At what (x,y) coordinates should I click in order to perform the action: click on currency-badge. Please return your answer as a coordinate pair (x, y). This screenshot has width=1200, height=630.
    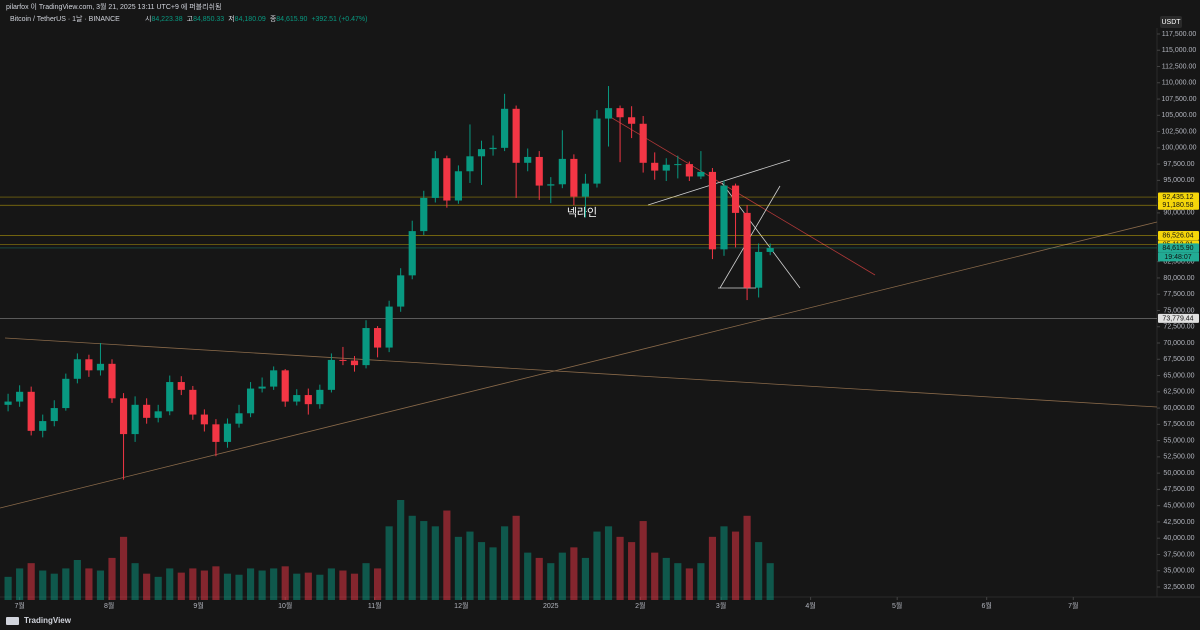
    Looking at the image, I should click on (1171, 22).